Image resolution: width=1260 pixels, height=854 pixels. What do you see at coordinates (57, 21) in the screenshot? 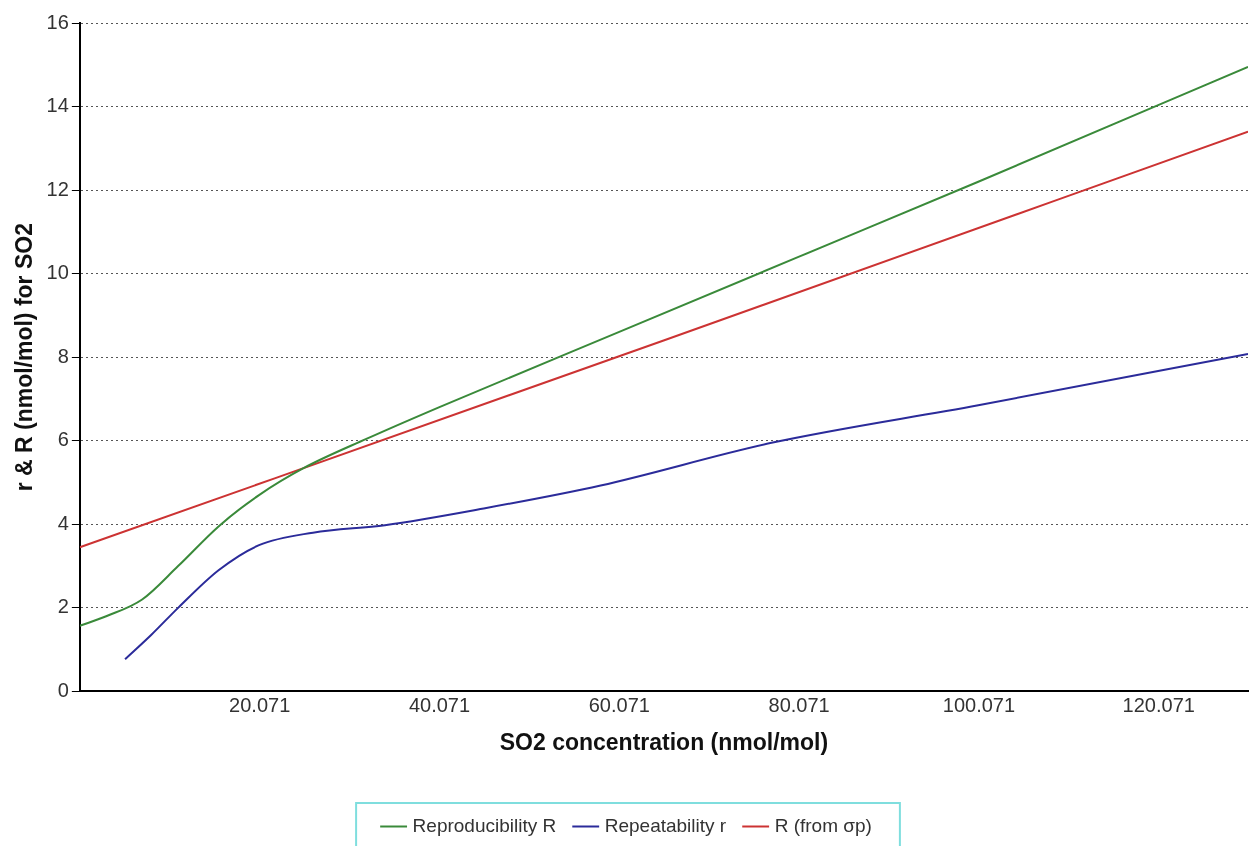
I see `y-tick-label: 16` at bounding box center [57, 21].